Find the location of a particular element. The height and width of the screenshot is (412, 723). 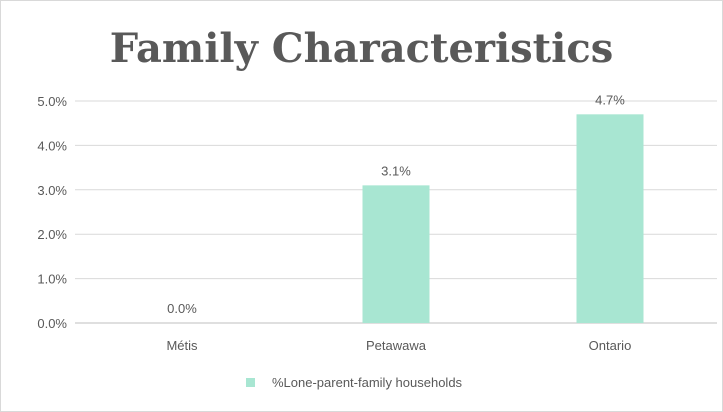

data-label: 3.1% is located at coordinates (396, 170).